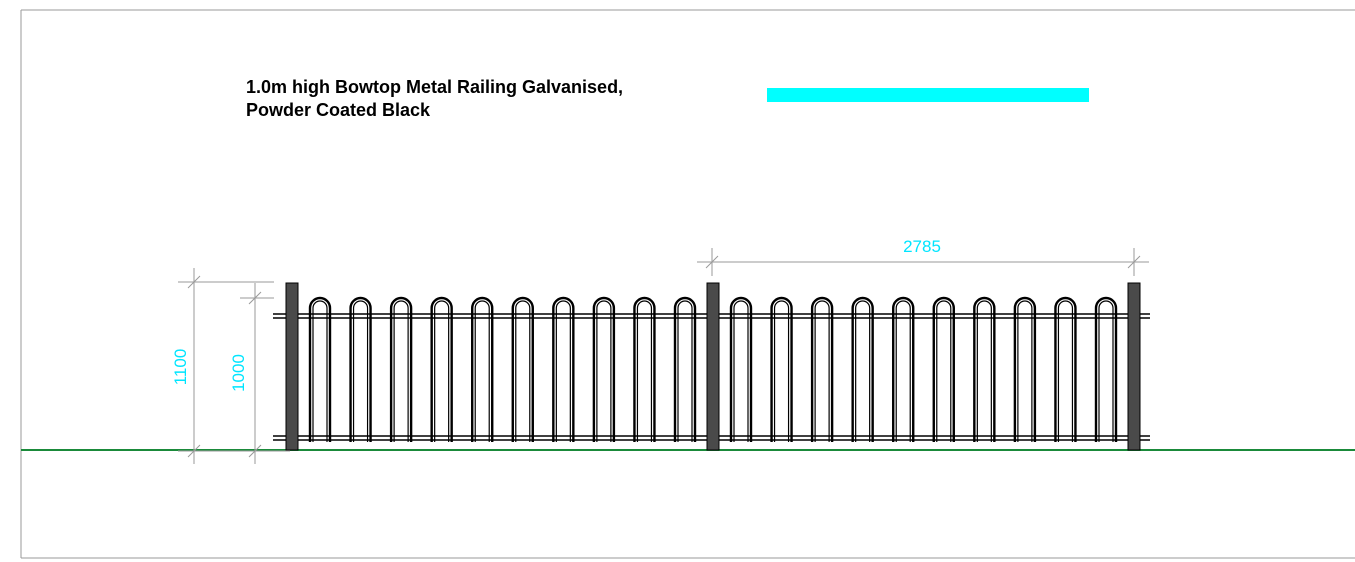 The width and height of the screenshot is (1355, 562). What do you see at coordinates (257, 373) in the screenshot?
I see `dimension-railing-height` at bounding box center [257, 373].